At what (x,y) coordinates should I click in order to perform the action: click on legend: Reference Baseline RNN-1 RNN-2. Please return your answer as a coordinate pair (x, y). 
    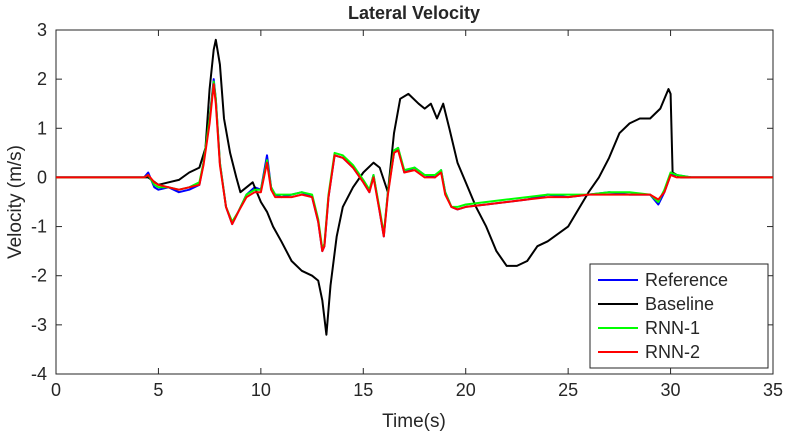
    Looking at the image, I should click on (679, 316).